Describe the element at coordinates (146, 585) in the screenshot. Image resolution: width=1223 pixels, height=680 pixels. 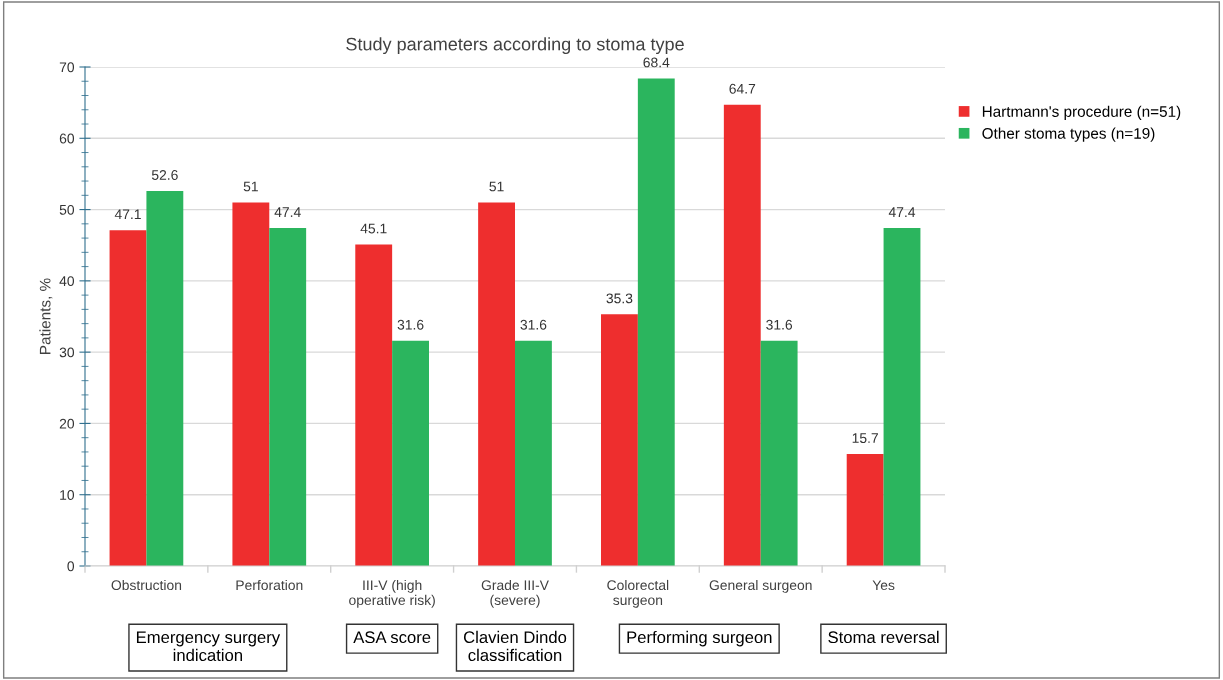
I see `x-tick-label: Obstruction` at that location.